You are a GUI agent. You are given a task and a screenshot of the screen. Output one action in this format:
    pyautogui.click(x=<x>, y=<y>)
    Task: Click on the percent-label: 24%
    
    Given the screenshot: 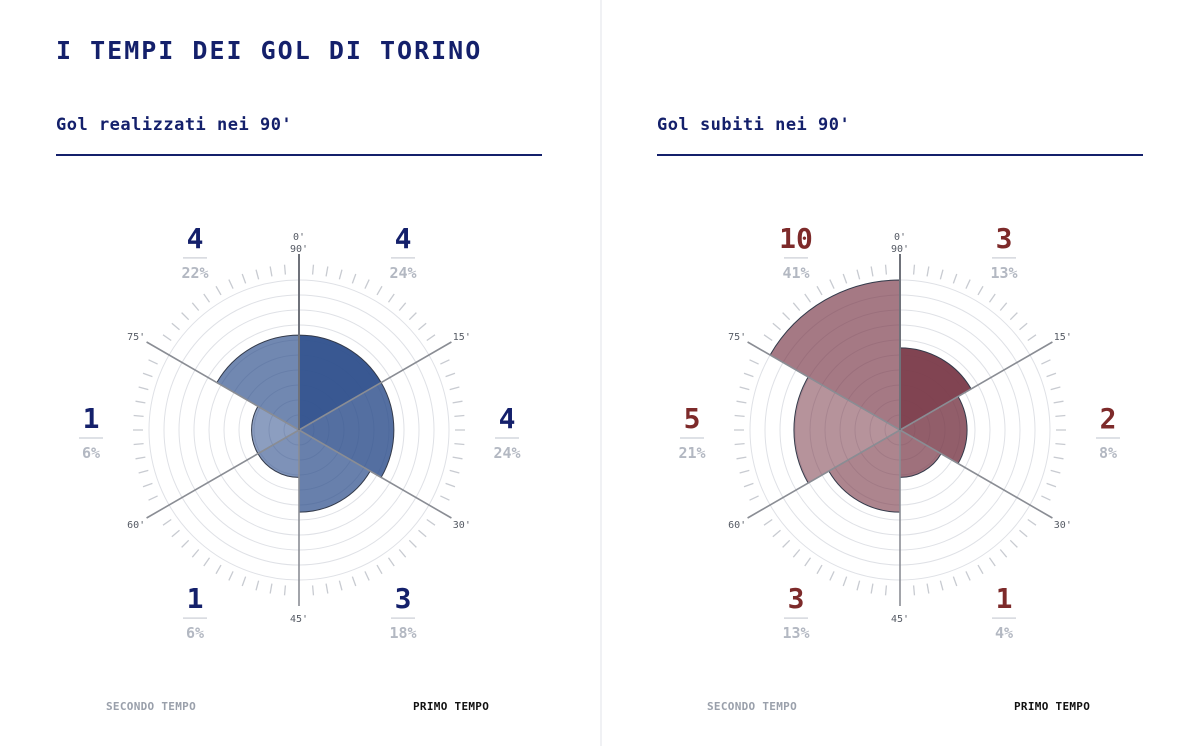 What is the action you would take?
    pyautogui.click(x=402, y=273)
    